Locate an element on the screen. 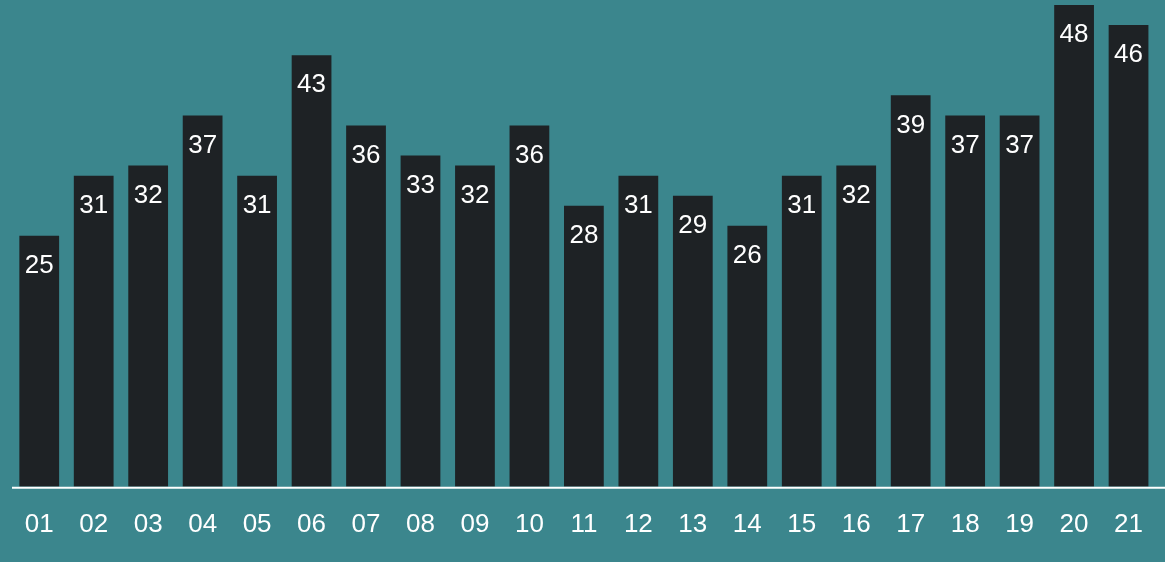  x-tick-label: 07 is located at coordinates (366, 522).